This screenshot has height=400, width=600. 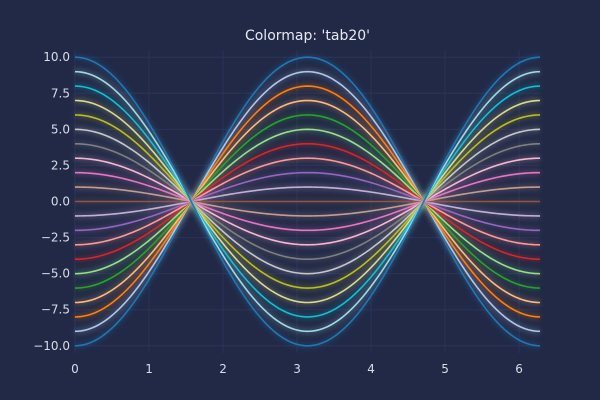 What do you see at coordinates (60, 93) in the screenshot?
I see `y-tick-label: 7.5` at bounding box center [60, 93].